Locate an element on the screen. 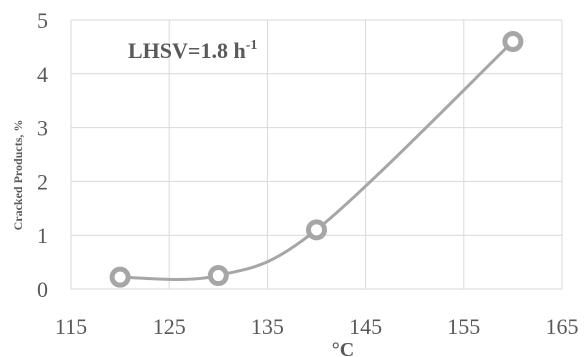  x-tick-label: 155 is located at coordinates (463, 326).